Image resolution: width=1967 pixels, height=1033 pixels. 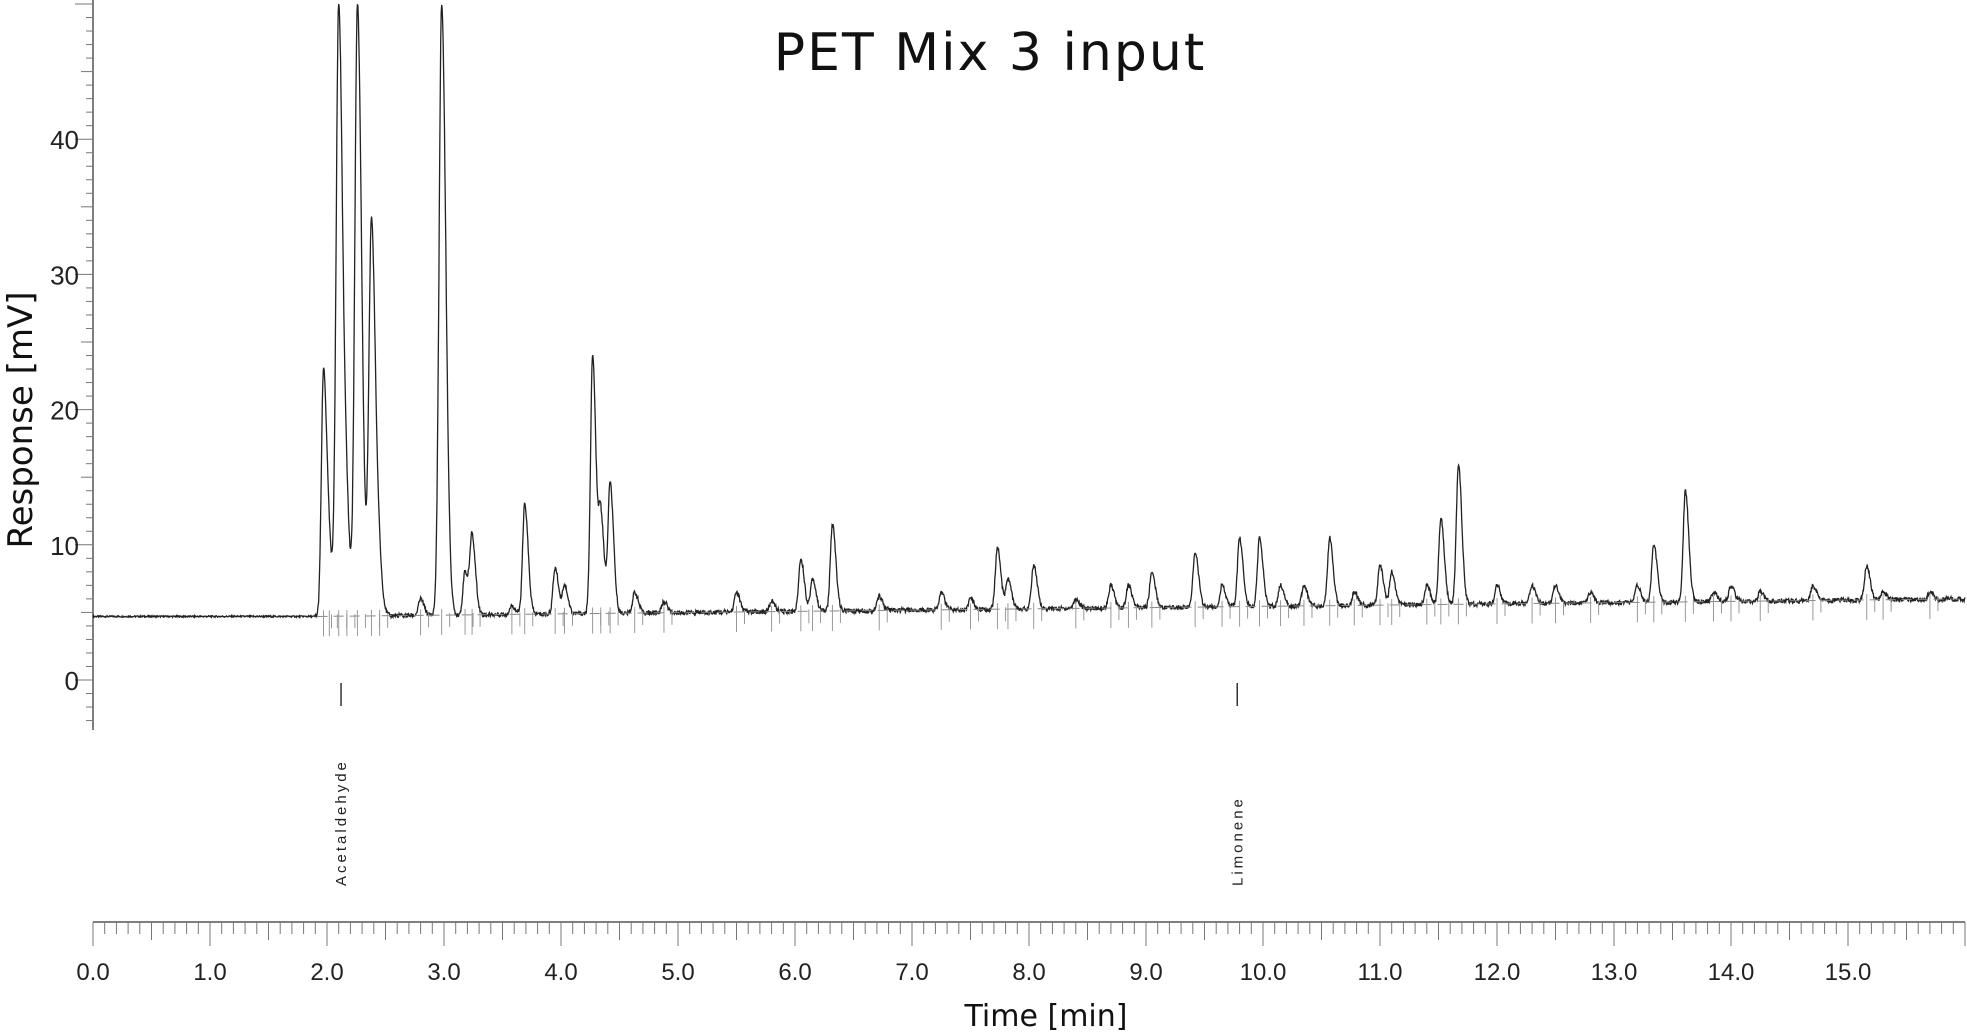 I want to click on y-tick-label: 10, so click(x=64, y=546).